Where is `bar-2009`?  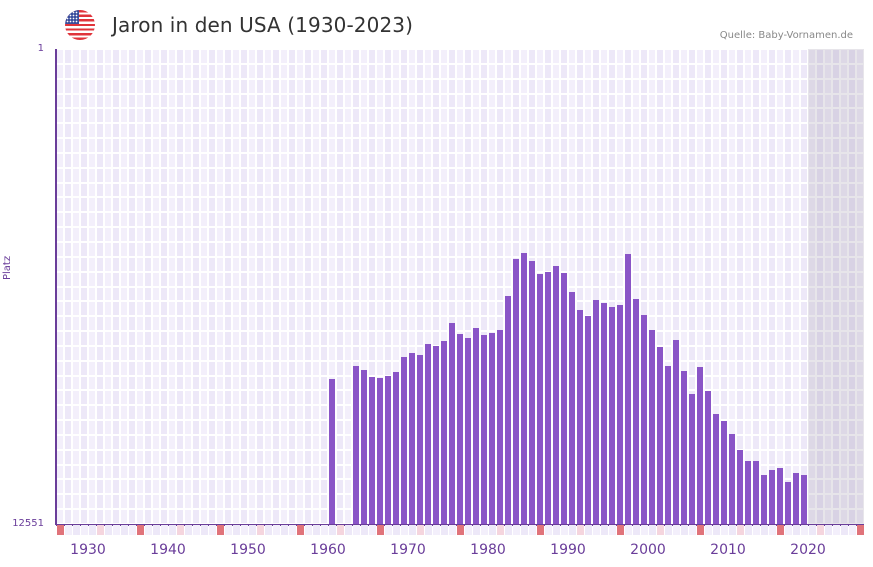 bar-2009 is located at coordinates (708, 457).